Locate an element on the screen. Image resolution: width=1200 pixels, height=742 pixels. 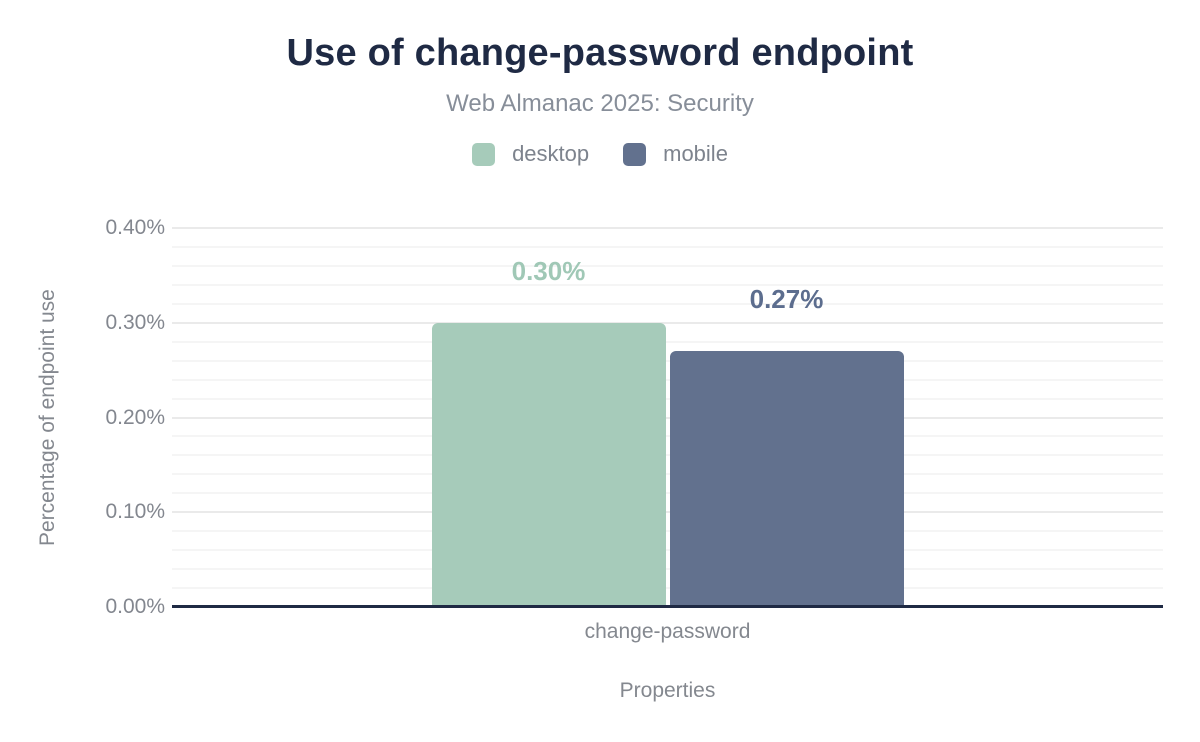
bar-column-mobile: 0.27% is located at coordinates (786, 445).